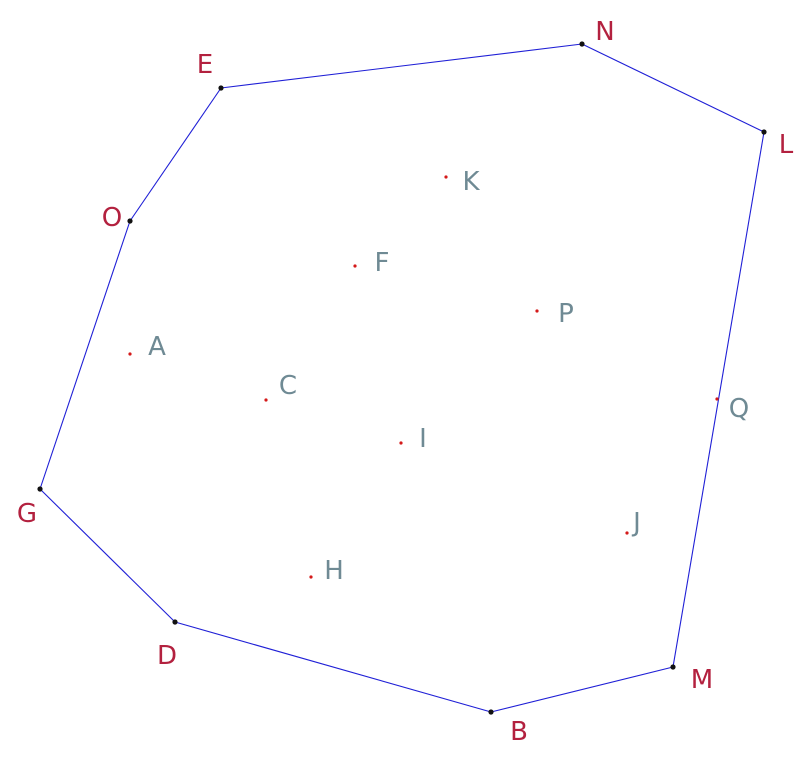  I want to click on label-p: P, so click(566, 314).